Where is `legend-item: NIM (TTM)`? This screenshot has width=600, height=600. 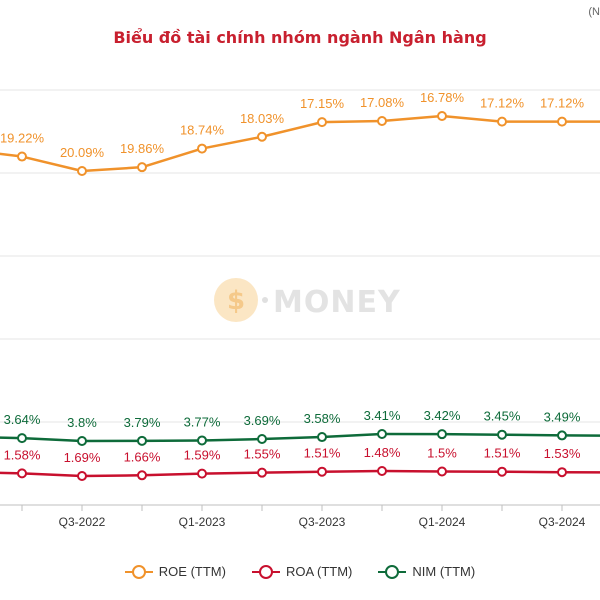
legend-item: NIM (TTM) is located at coordinates (426, 571).